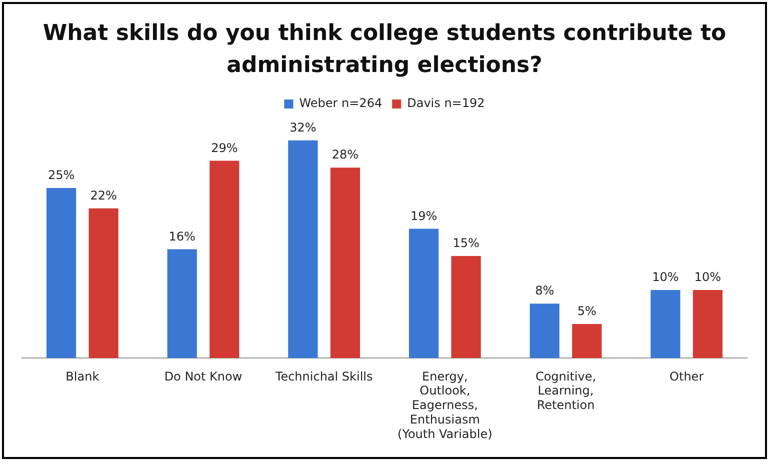  What do you see at coordinates (103, 195) in the screenshot?
I see `data-label: 22%` at bounding box center [103, 195].